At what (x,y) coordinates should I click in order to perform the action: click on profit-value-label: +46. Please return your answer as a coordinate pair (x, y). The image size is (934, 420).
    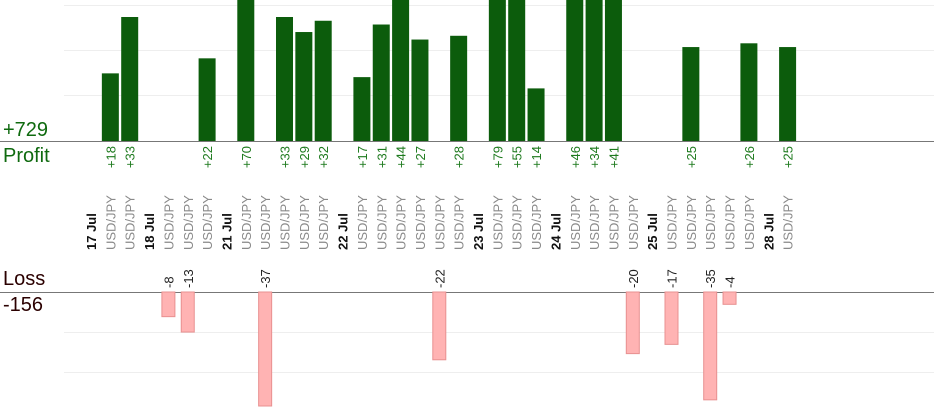
    Looking at the image, I should click on (575, 157).